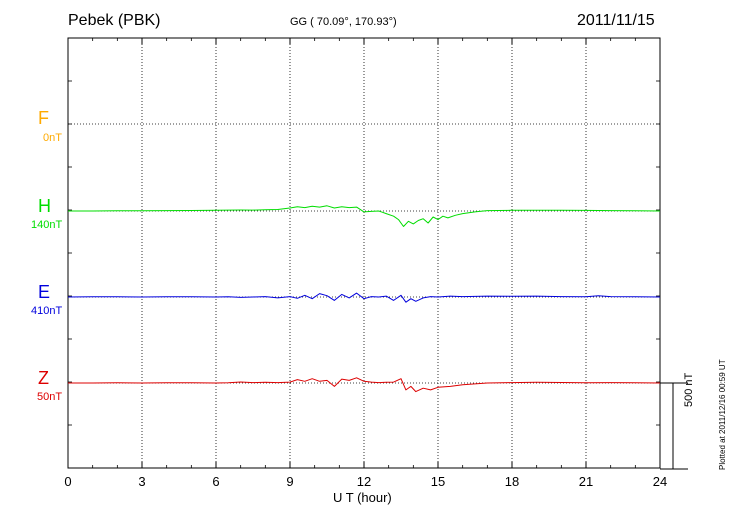 The height and width of the screenshot is (520, 730). I want to click on x-tick-label: 21, so click(586, 481).